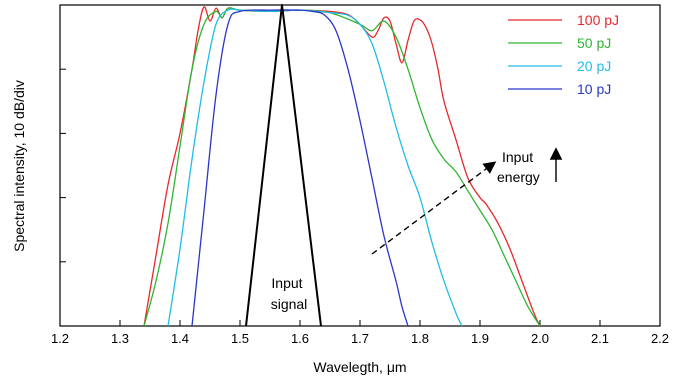 This screenshot has height=379, width=682. What do you see at coordinates (240, 338) in the screenshot?
I see `x-tick-label: 1.5` at bounding box center [240, 338].